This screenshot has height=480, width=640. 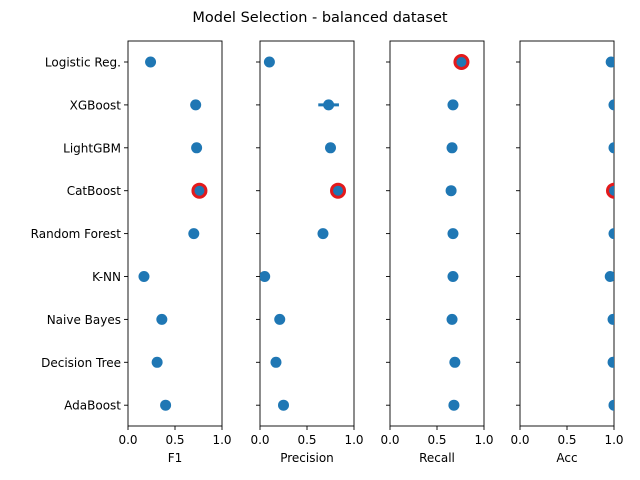 I want to click on chart-title: Model Selection - balanced dataset, so click(x=319, y=18).